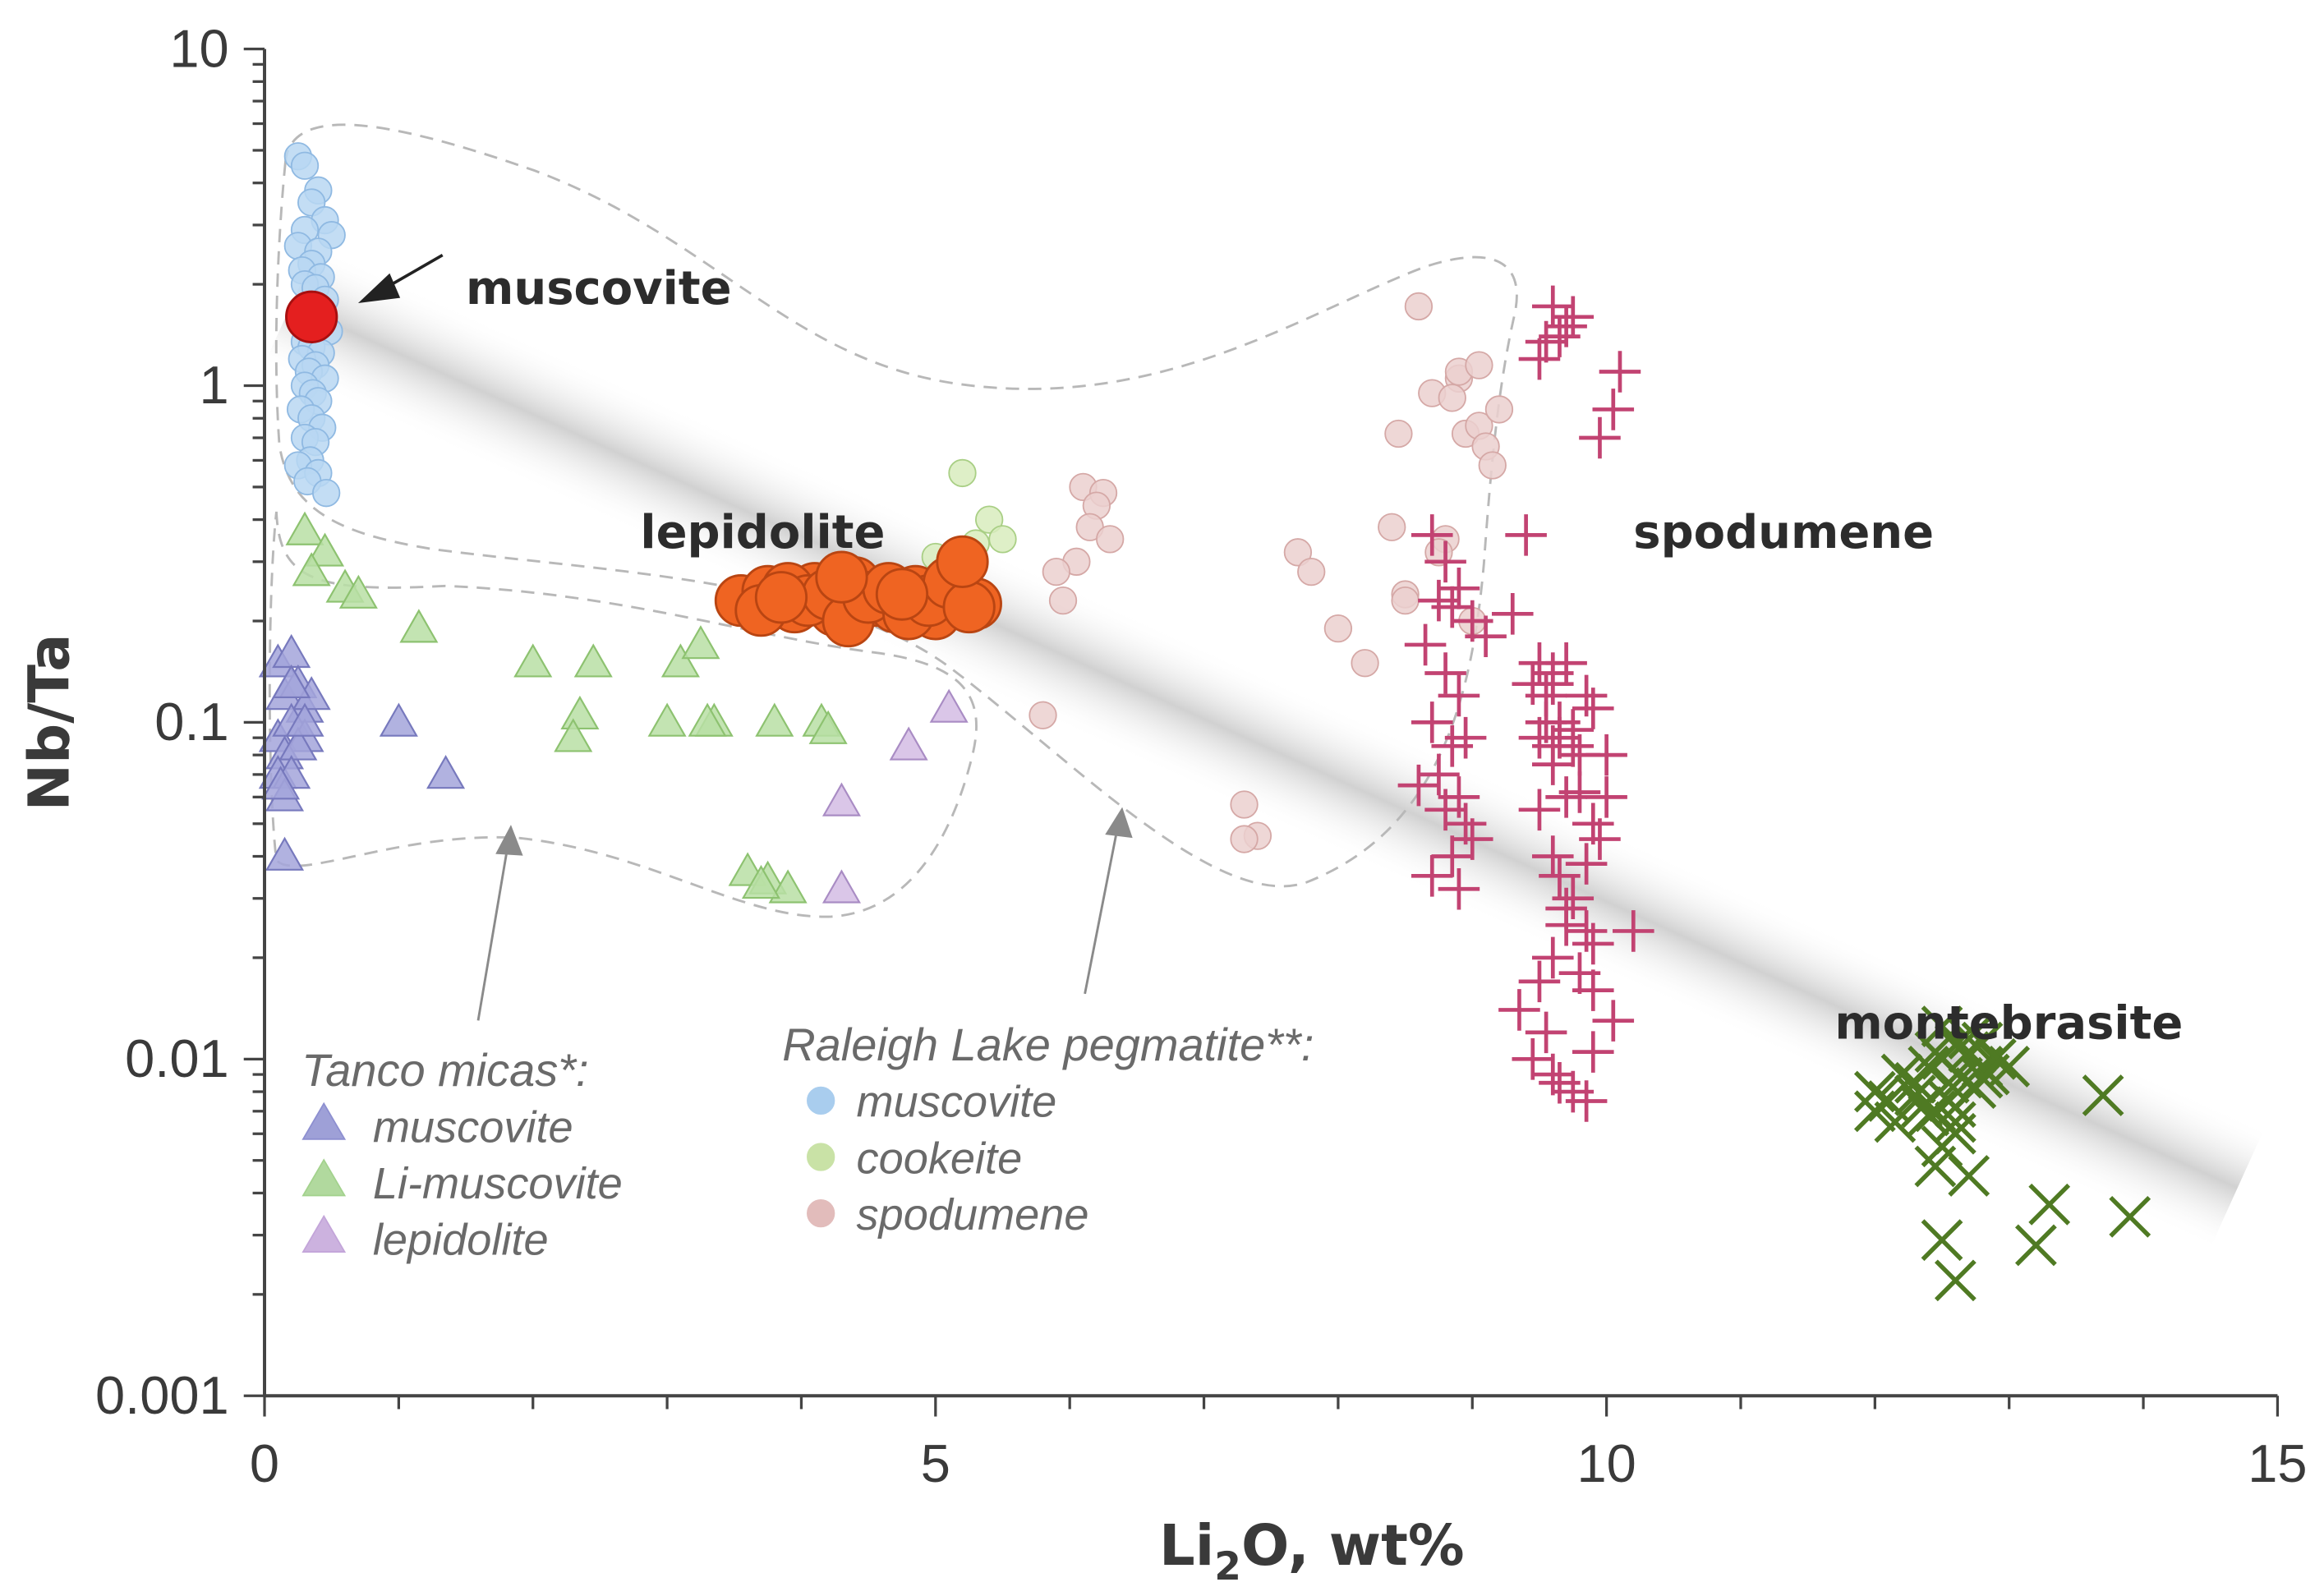  Describe the element at coordinates (1048, 1044) in the screenshot. I see `legend-title: Raleigh Lake pegmatite**:` at that location.